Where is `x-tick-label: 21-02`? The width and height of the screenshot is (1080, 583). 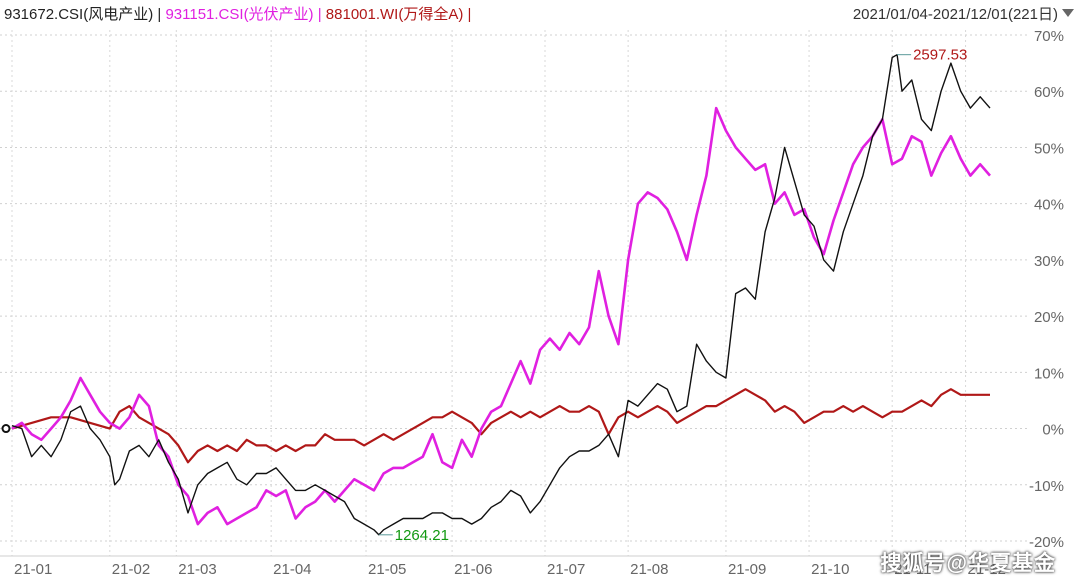 x-tick-label: 21-02 is located at coordinates (131, 569).